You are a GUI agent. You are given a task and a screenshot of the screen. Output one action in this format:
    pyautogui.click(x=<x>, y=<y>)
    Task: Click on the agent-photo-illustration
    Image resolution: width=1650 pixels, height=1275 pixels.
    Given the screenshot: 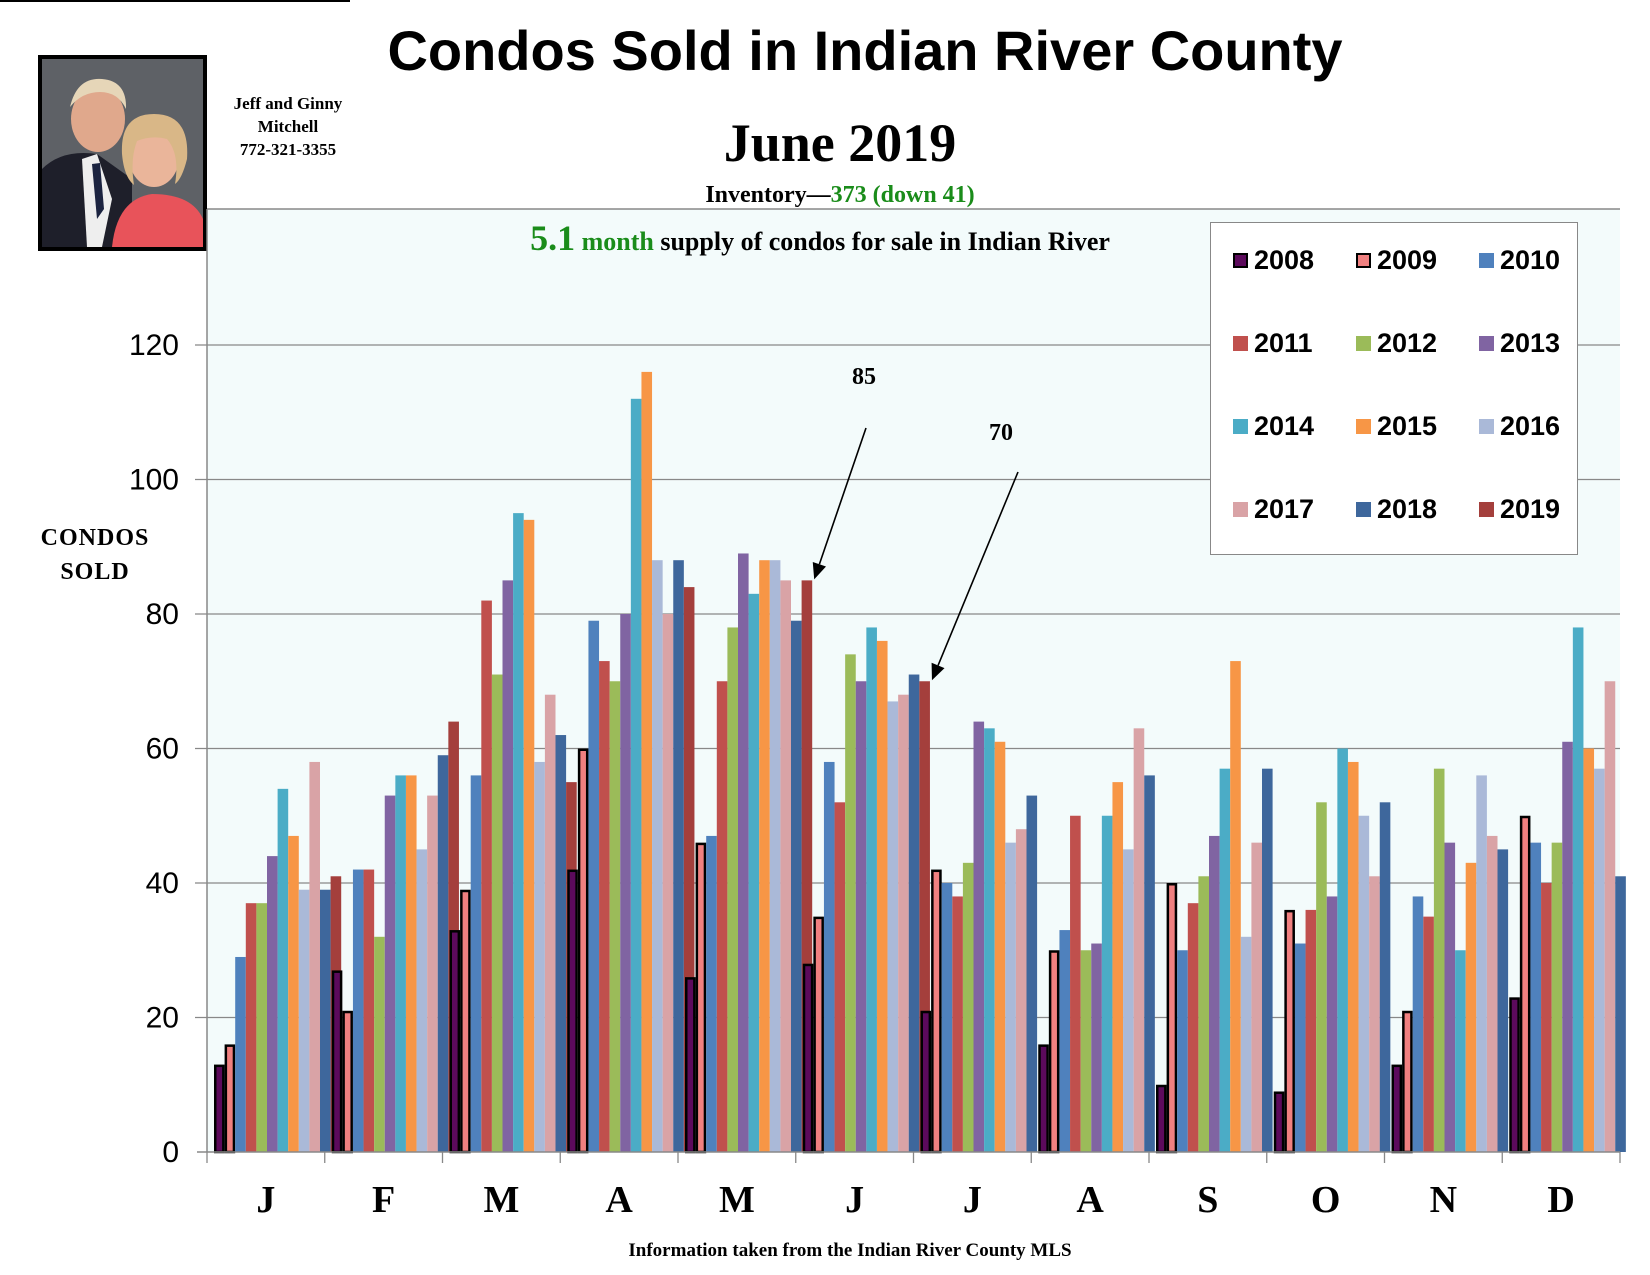 What is the action you would take?
    pyautogui.click(x=122, y=153)
    